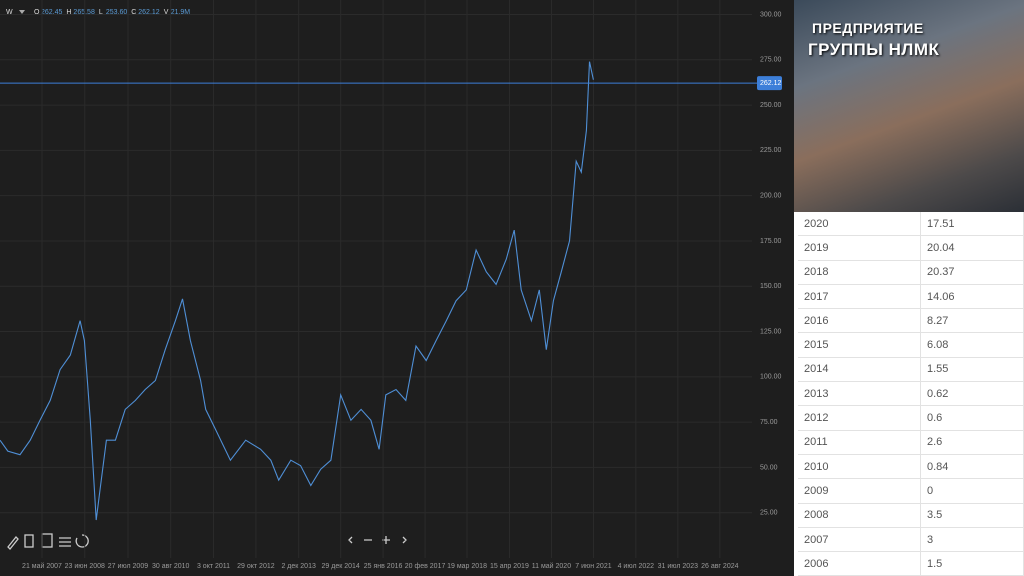 Image resolution: width=1024 pixels, height=576 pixels. I want to click on table-cell: 2008, so click(859, 515).